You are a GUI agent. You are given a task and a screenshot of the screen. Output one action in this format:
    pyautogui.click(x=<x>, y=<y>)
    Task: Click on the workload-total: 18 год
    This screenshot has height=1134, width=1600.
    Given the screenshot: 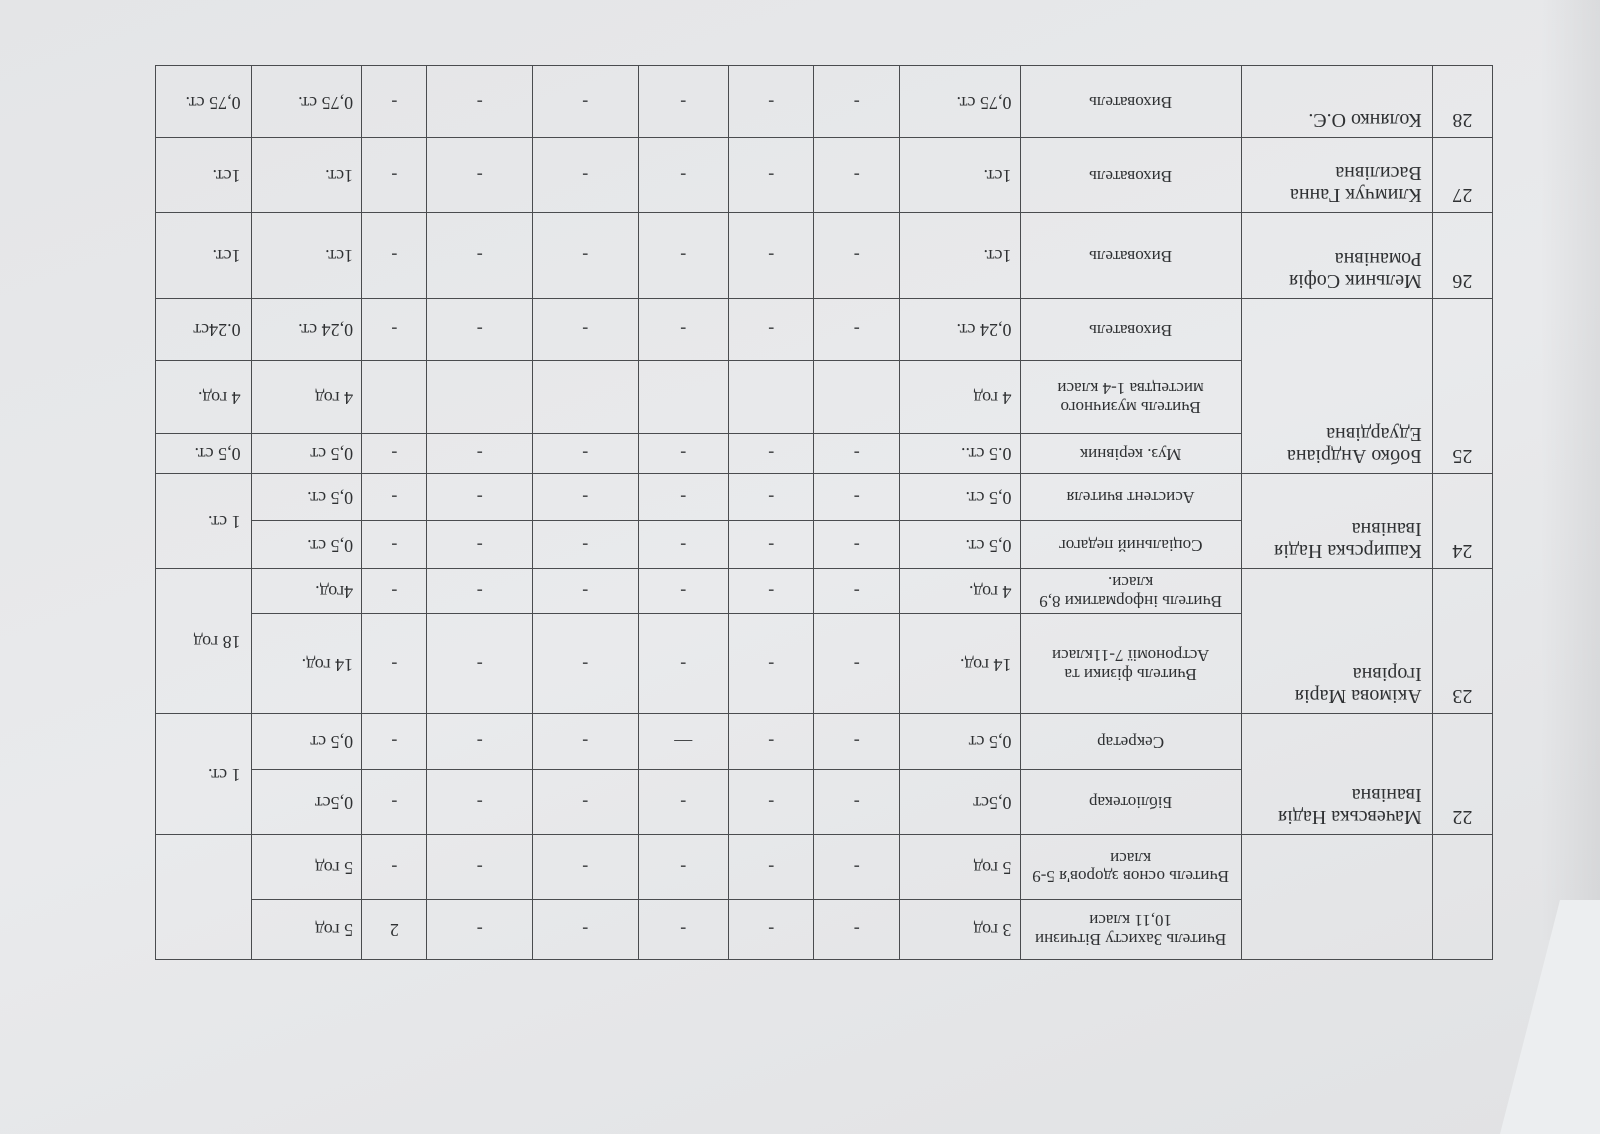 What is the action you would take?
    pyautogui.click(x=203, y=641)
    